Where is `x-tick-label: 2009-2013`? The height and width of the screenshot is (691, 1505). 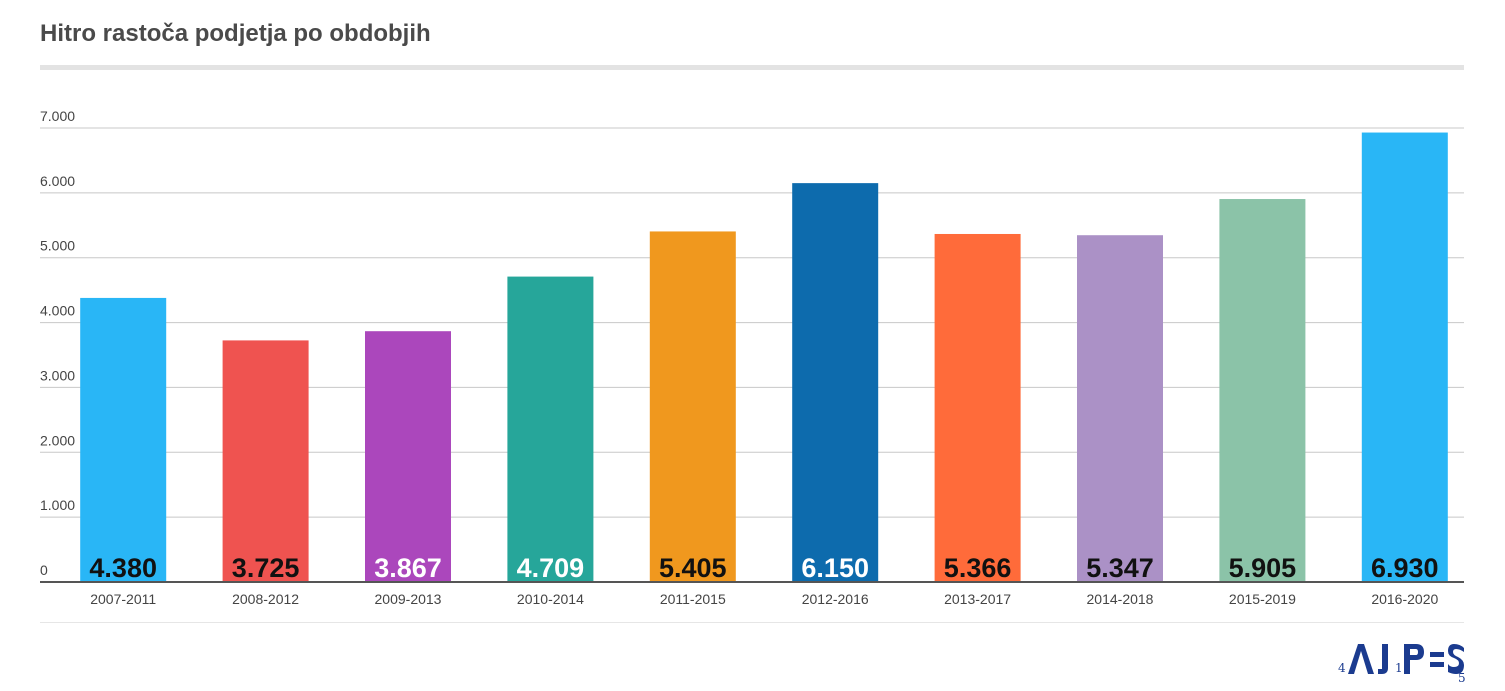
x-tick-label: 2009-2013 is located at coordinates (408, 599).